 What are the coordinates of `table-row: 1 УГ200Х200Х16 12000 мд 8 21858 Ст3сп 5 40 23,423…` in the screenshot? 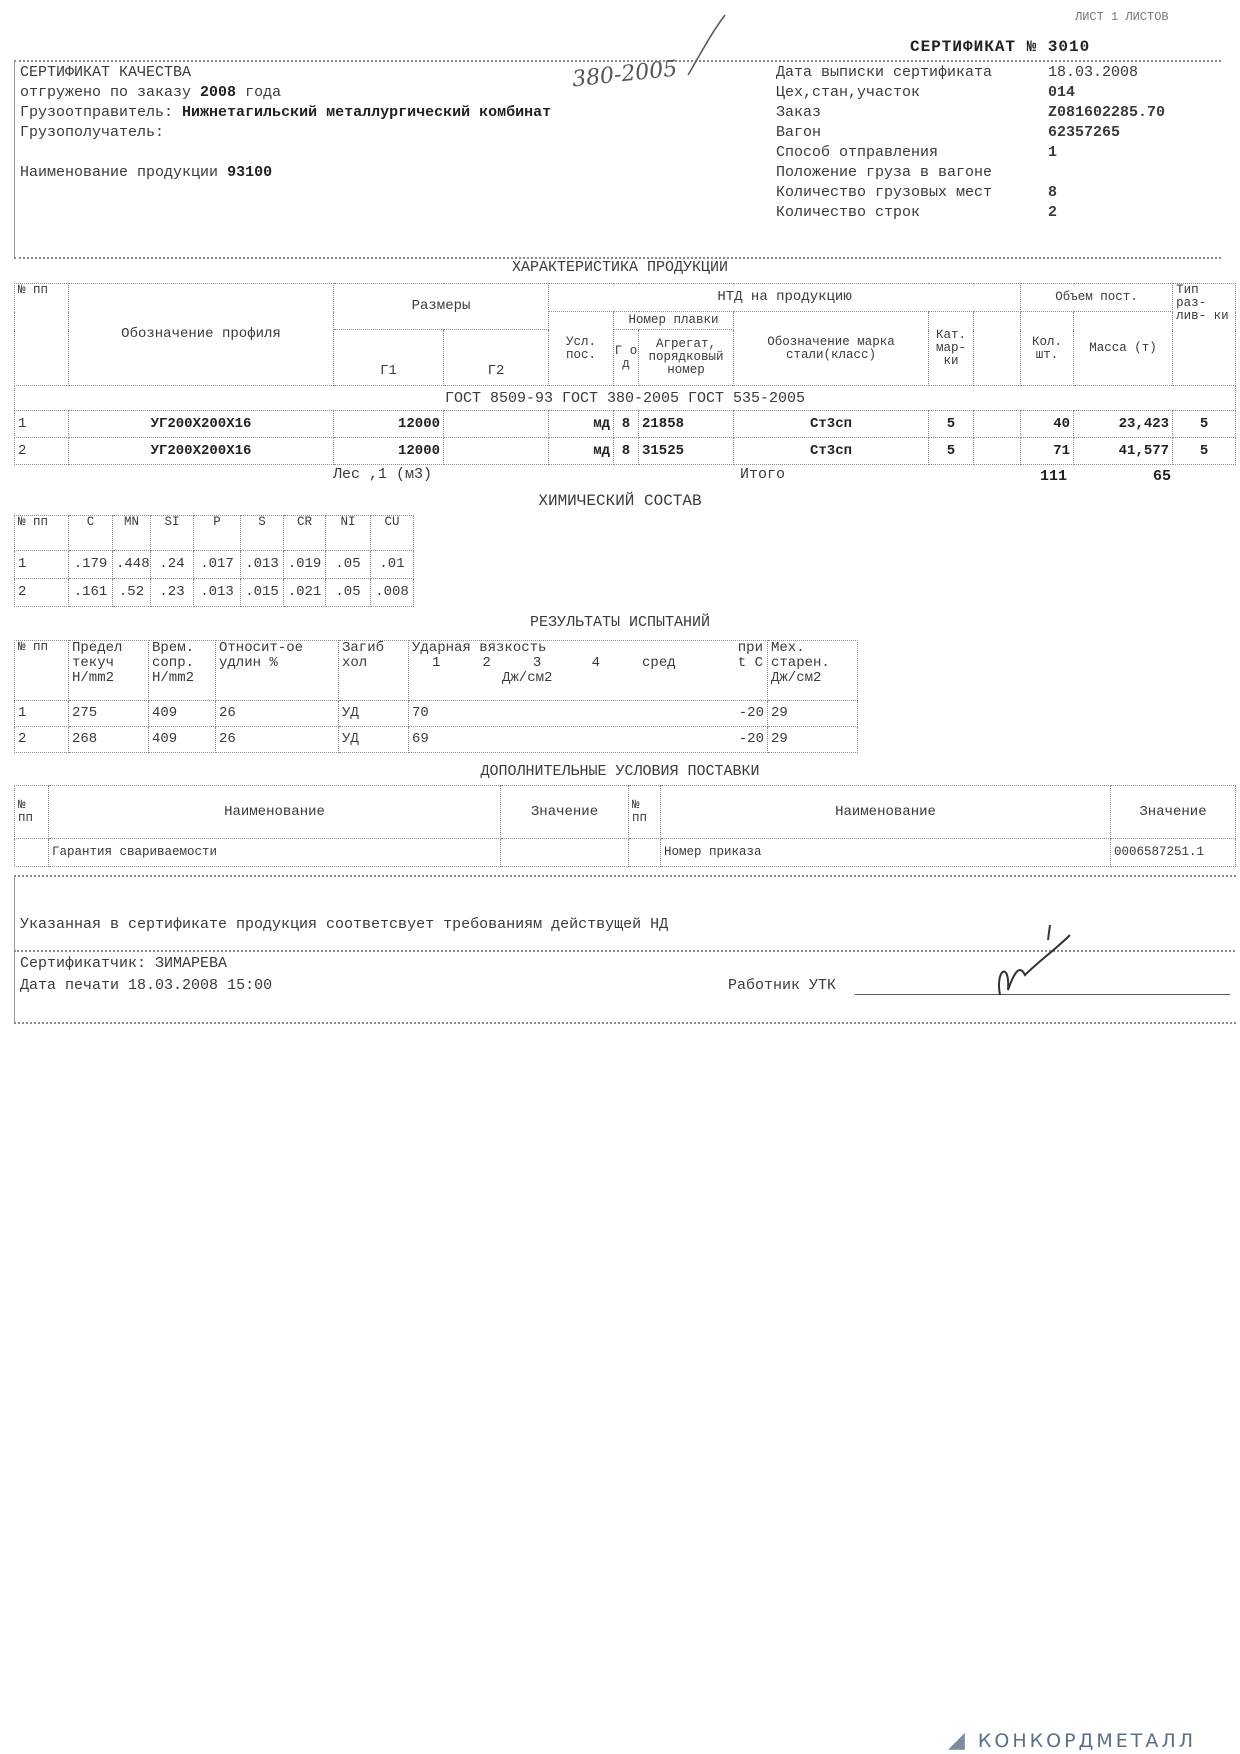 It's located at (625, 424).